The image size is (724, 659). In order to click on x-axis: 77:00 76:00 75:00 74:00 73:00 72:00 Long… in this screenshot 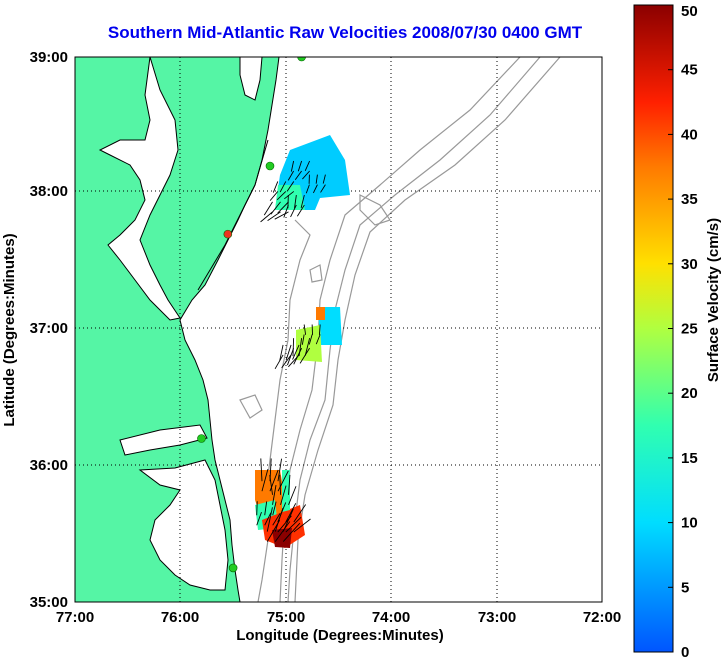, I will do `click(338, 626)`.